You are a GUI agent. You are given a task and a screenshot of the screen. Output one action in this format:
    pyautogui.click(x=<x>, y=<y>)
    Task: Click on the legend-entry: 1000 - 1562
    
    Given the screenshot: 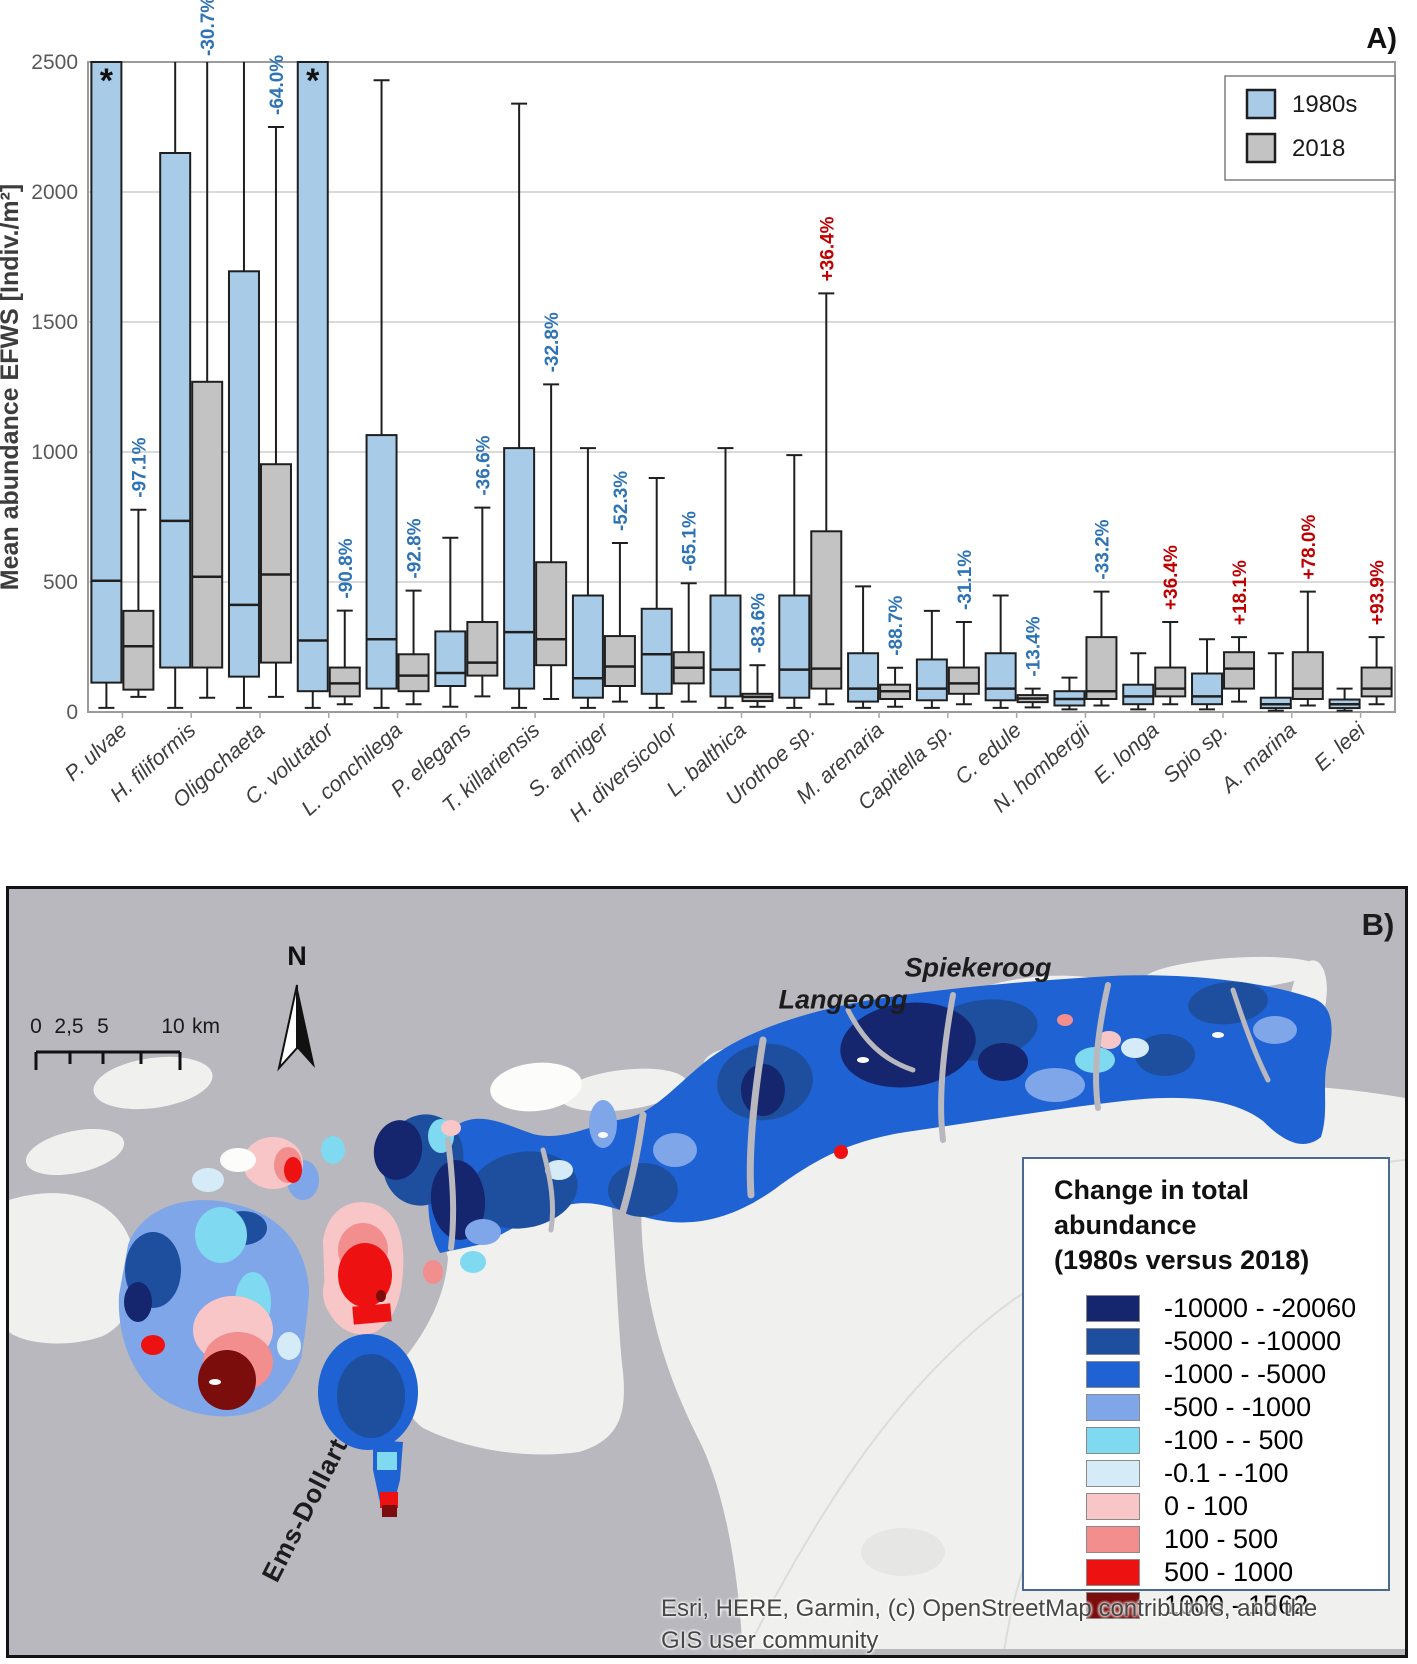 What is the action you would take?
    pyautogui.click(x=1237, y=1605)
    